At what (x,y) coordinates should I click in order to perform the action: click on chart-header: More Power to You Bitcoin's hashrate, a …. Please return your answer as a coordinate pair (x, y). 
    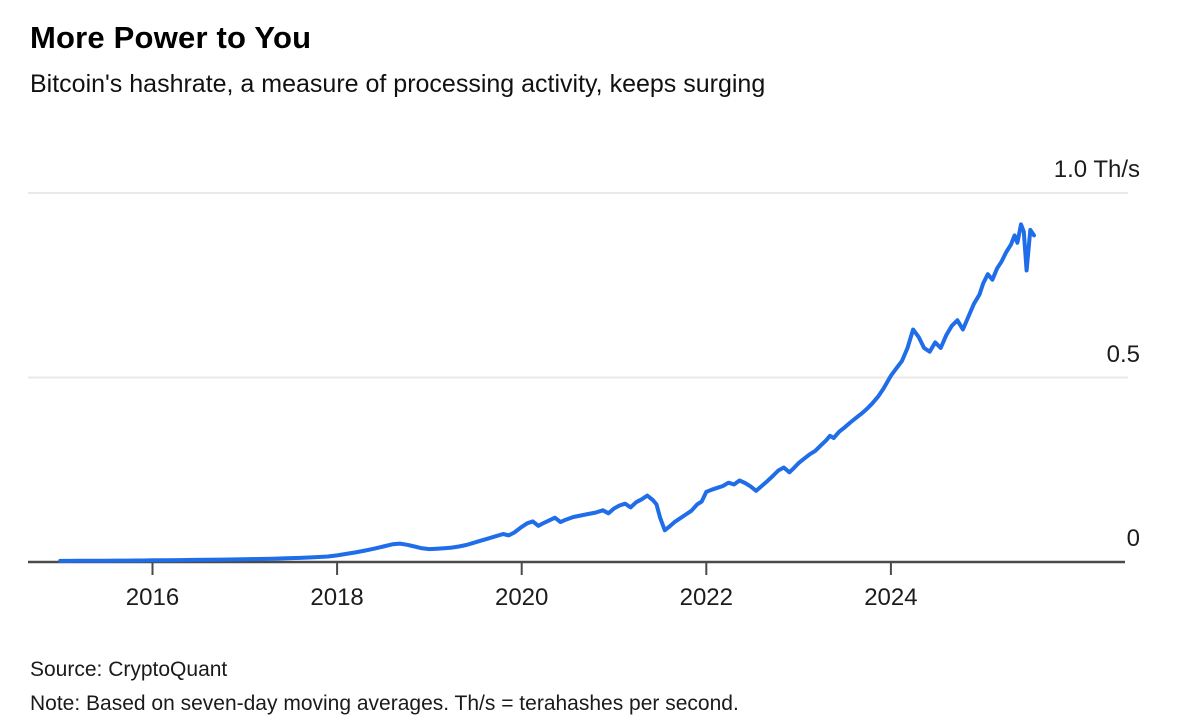
    Looking at the image, I should click on (600, 59).